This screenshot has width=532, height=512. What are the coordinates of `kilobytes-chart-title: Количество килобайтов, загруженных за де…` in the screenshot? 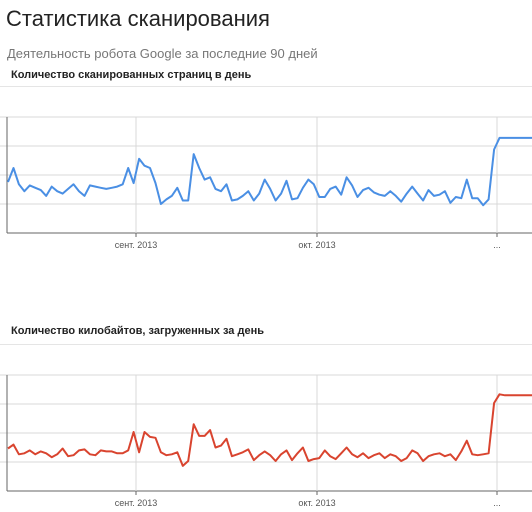 It's located at (137, 331).